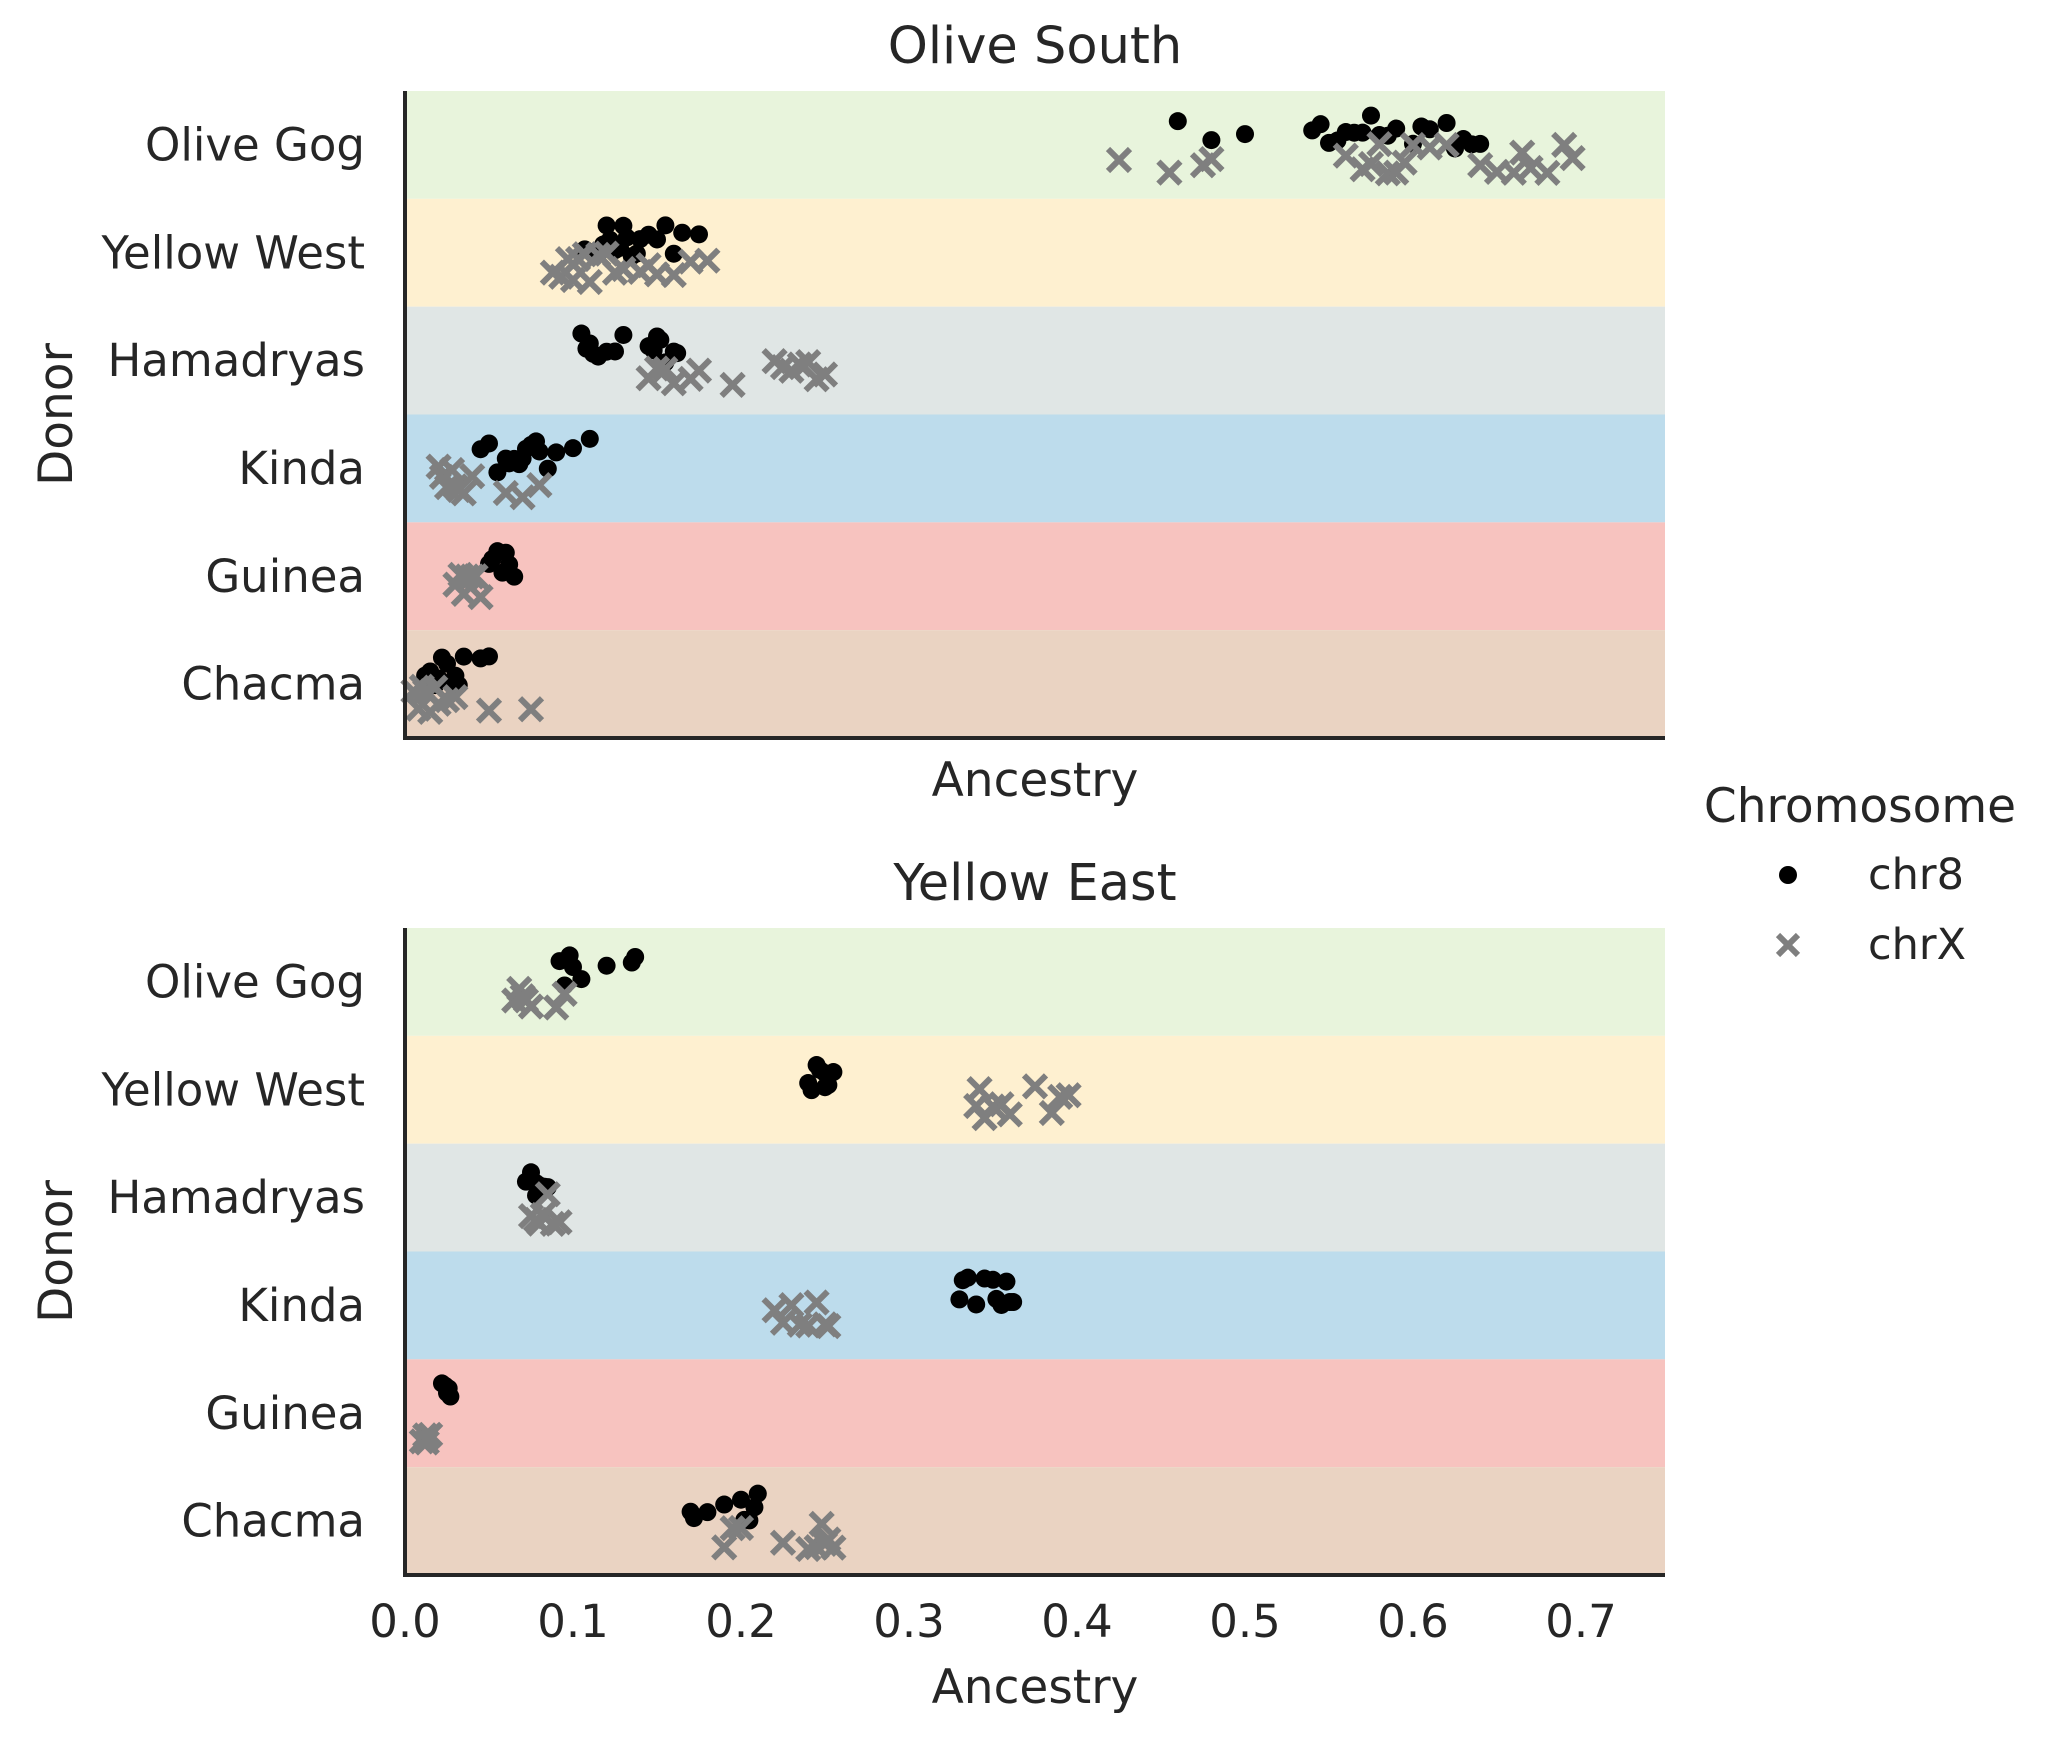  I want to click on x-tick-label: 0.3, so click(909, 1621).